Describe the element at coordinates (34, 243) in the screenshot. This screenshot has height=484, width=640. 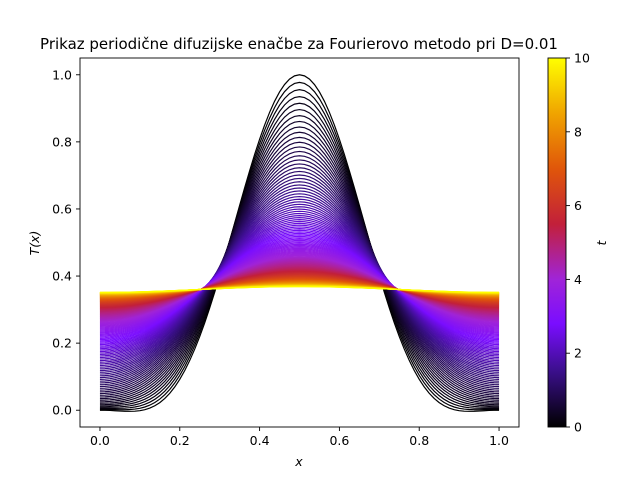
I see `y-axis-label: T(x)` at that location.